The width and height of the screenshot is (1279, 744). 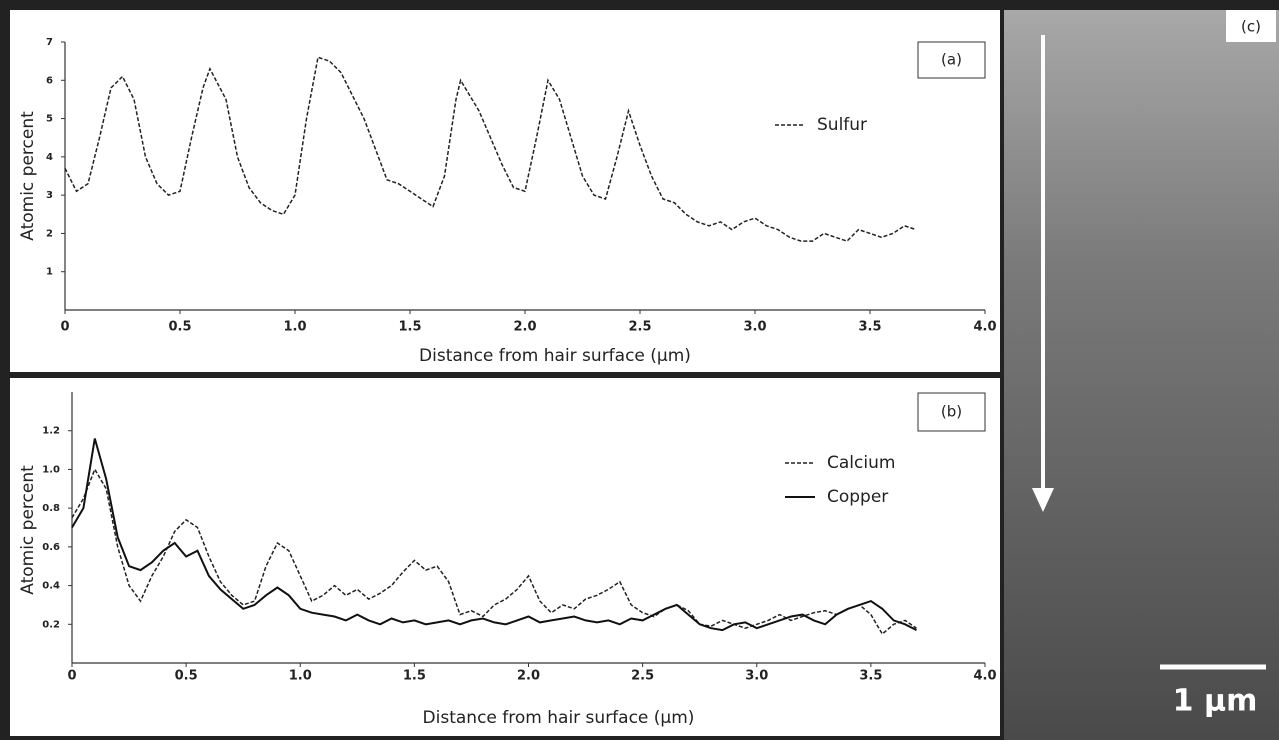 I want to click on arrow-head, so click(x=1043, y=500).